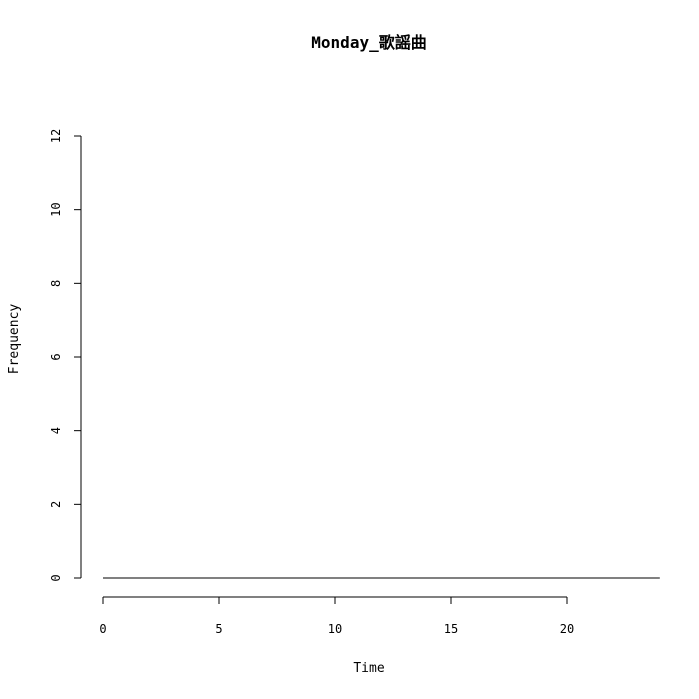 Image resolution: width=699 pixels, height=699 pixels. I want to click on y-tick-label: 8, so click(56, 283).